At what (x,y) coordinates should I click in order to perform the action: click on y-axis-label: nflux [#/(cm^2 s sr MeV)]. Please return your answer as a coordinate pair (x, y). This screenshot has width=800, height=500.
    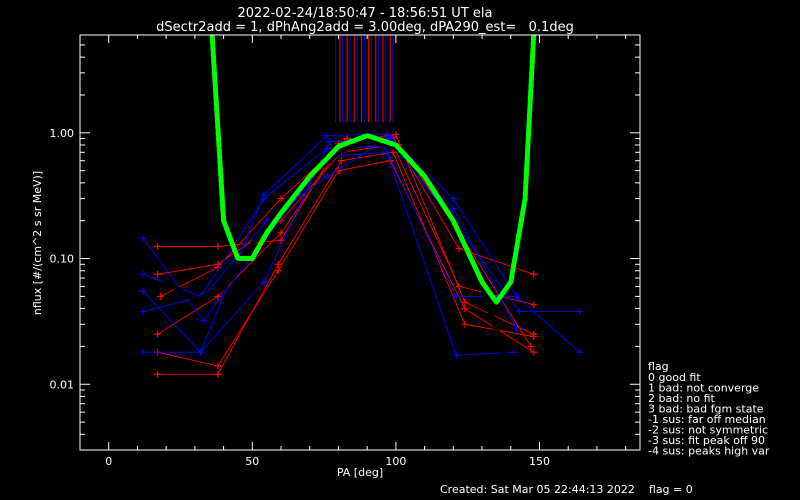
    Looking at the image, I should click on (37, 243).